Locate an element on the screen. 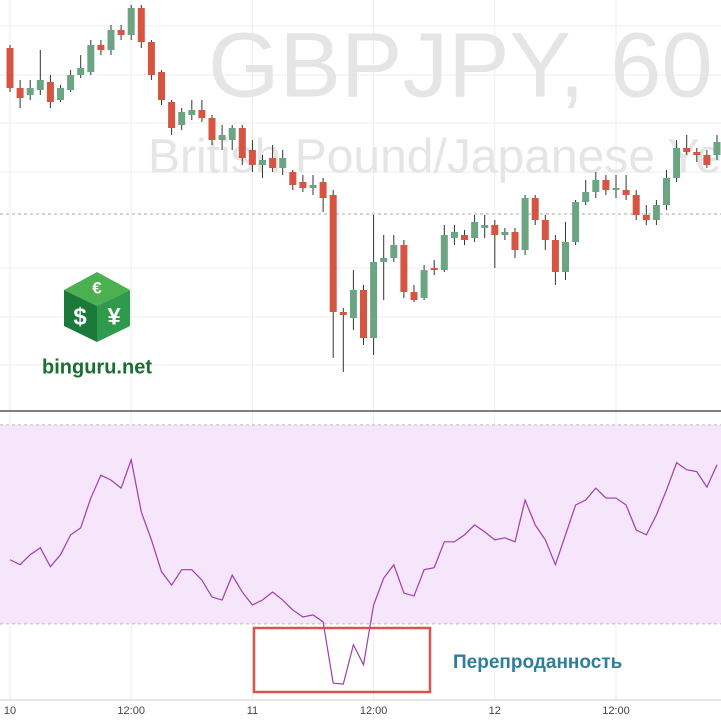 The height and width of the screenshot is (722, 721). logo-cube-top is located at coordinates (97, 289).